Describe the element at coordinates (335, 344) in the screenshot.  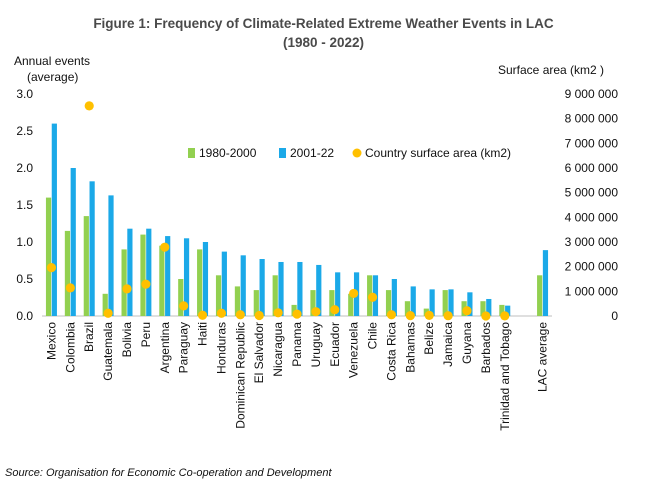
I see `category-label: Ecuador` at that location.